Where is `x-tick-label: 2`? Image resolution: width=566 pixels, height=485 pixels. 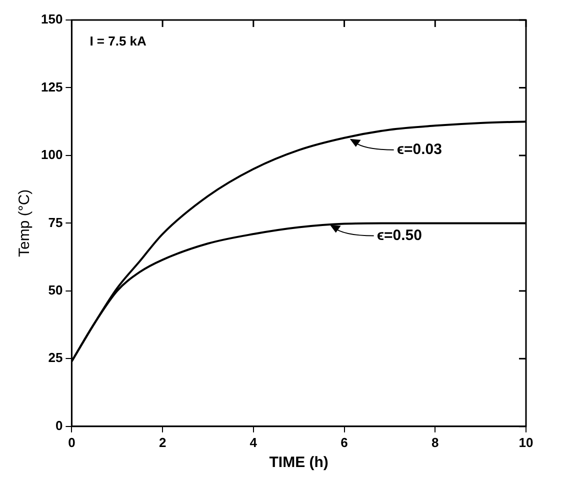 x-tick-label: 2 is located at coordinates (162, 442).